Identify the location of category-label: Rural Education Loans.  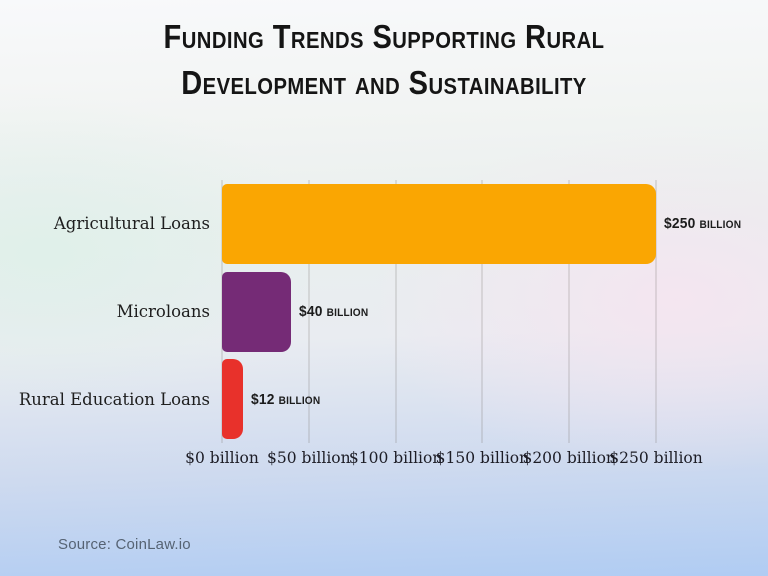
(114, 399).